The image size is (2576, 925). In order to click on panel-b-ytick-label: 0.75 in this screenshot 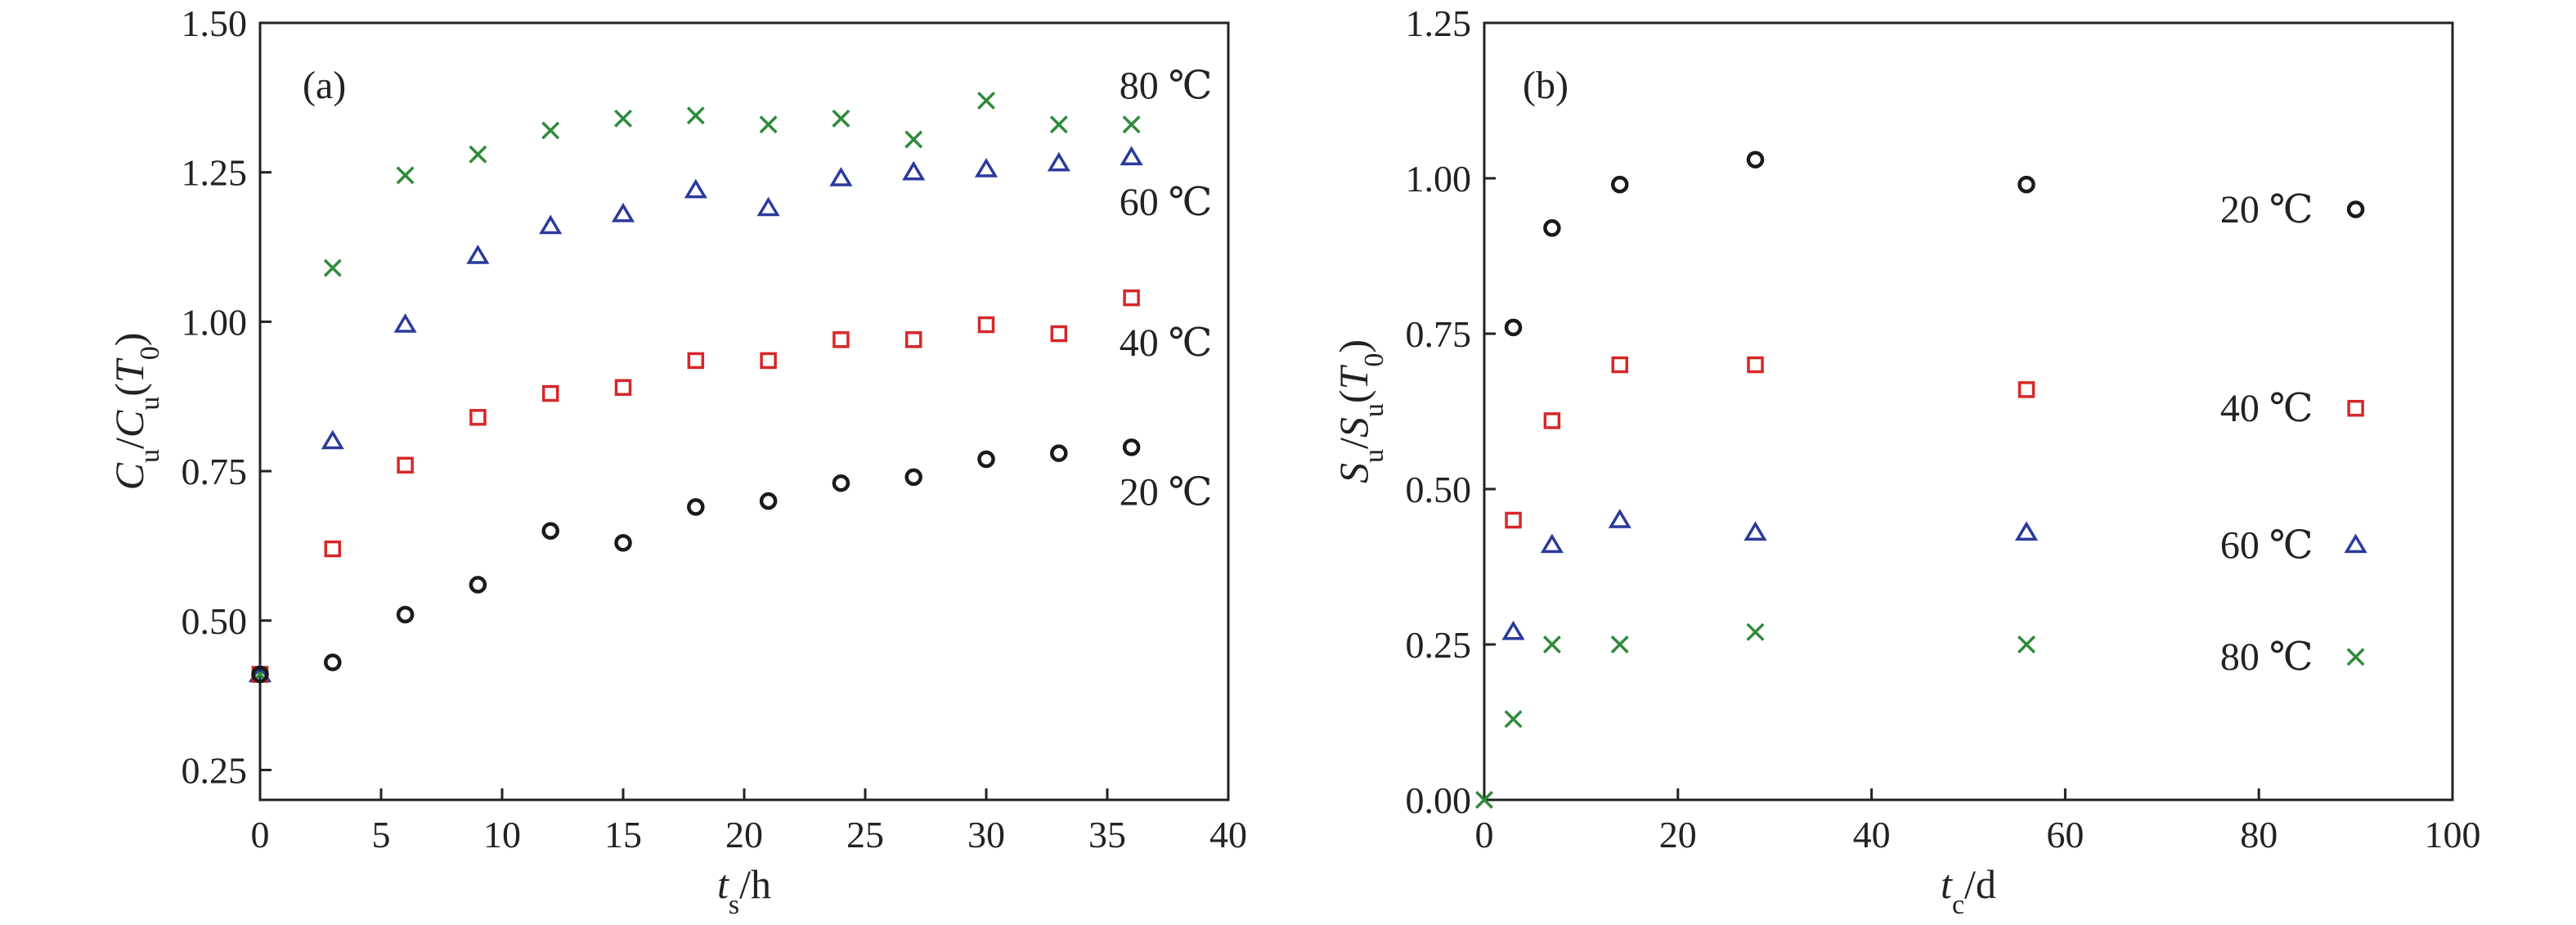, I will do `click(1439, 334)`.